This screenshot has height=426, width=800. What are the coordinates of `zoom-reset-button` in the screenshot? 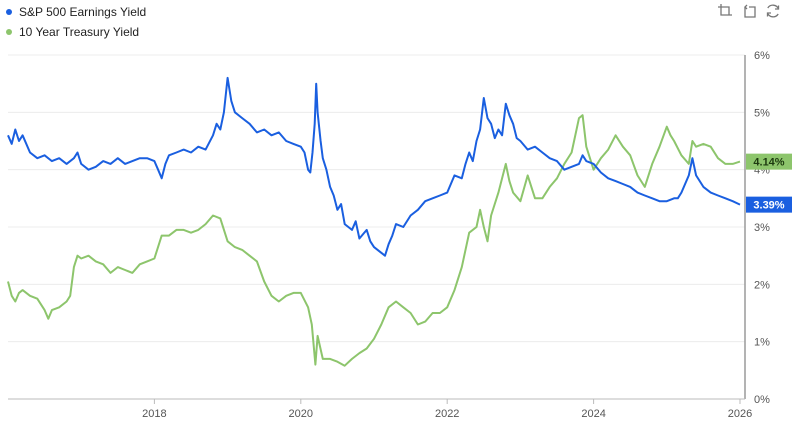 It's located at (749, 11).